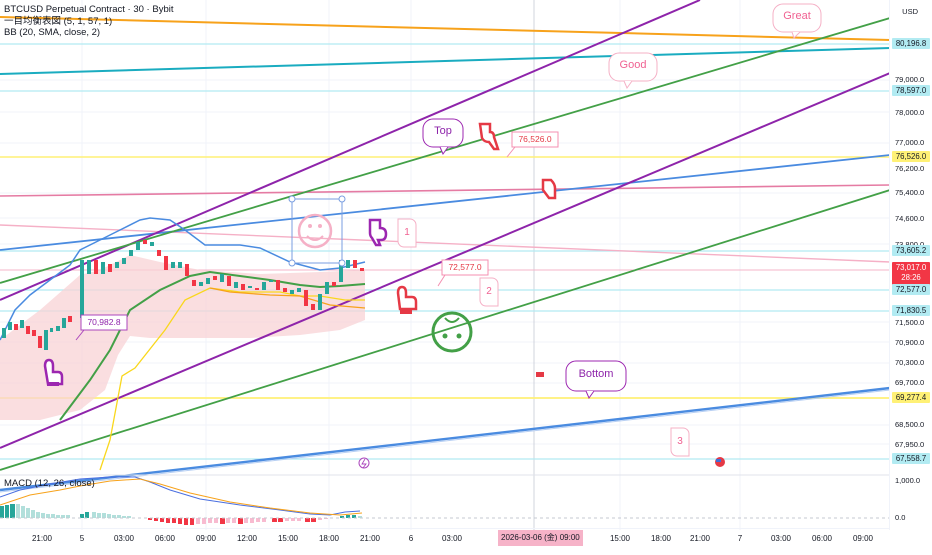 Image resolution: width=932 pixels, height=555 pixels. What do you see at coordinates (910, 342) in the screenshot?
I see `price-tick: 70,900.0` at bounding box center [910, 342].